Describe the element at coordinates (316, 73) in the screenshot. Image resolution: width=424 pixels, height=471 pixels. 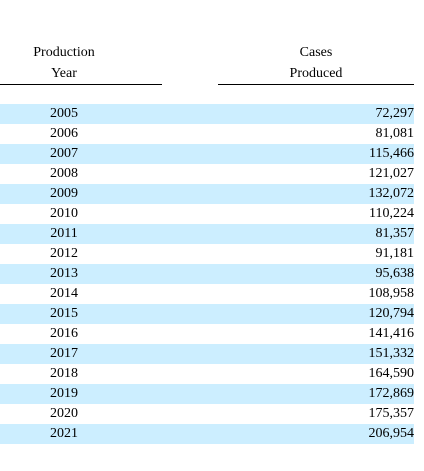
I see `header-line: Produced` at that location.